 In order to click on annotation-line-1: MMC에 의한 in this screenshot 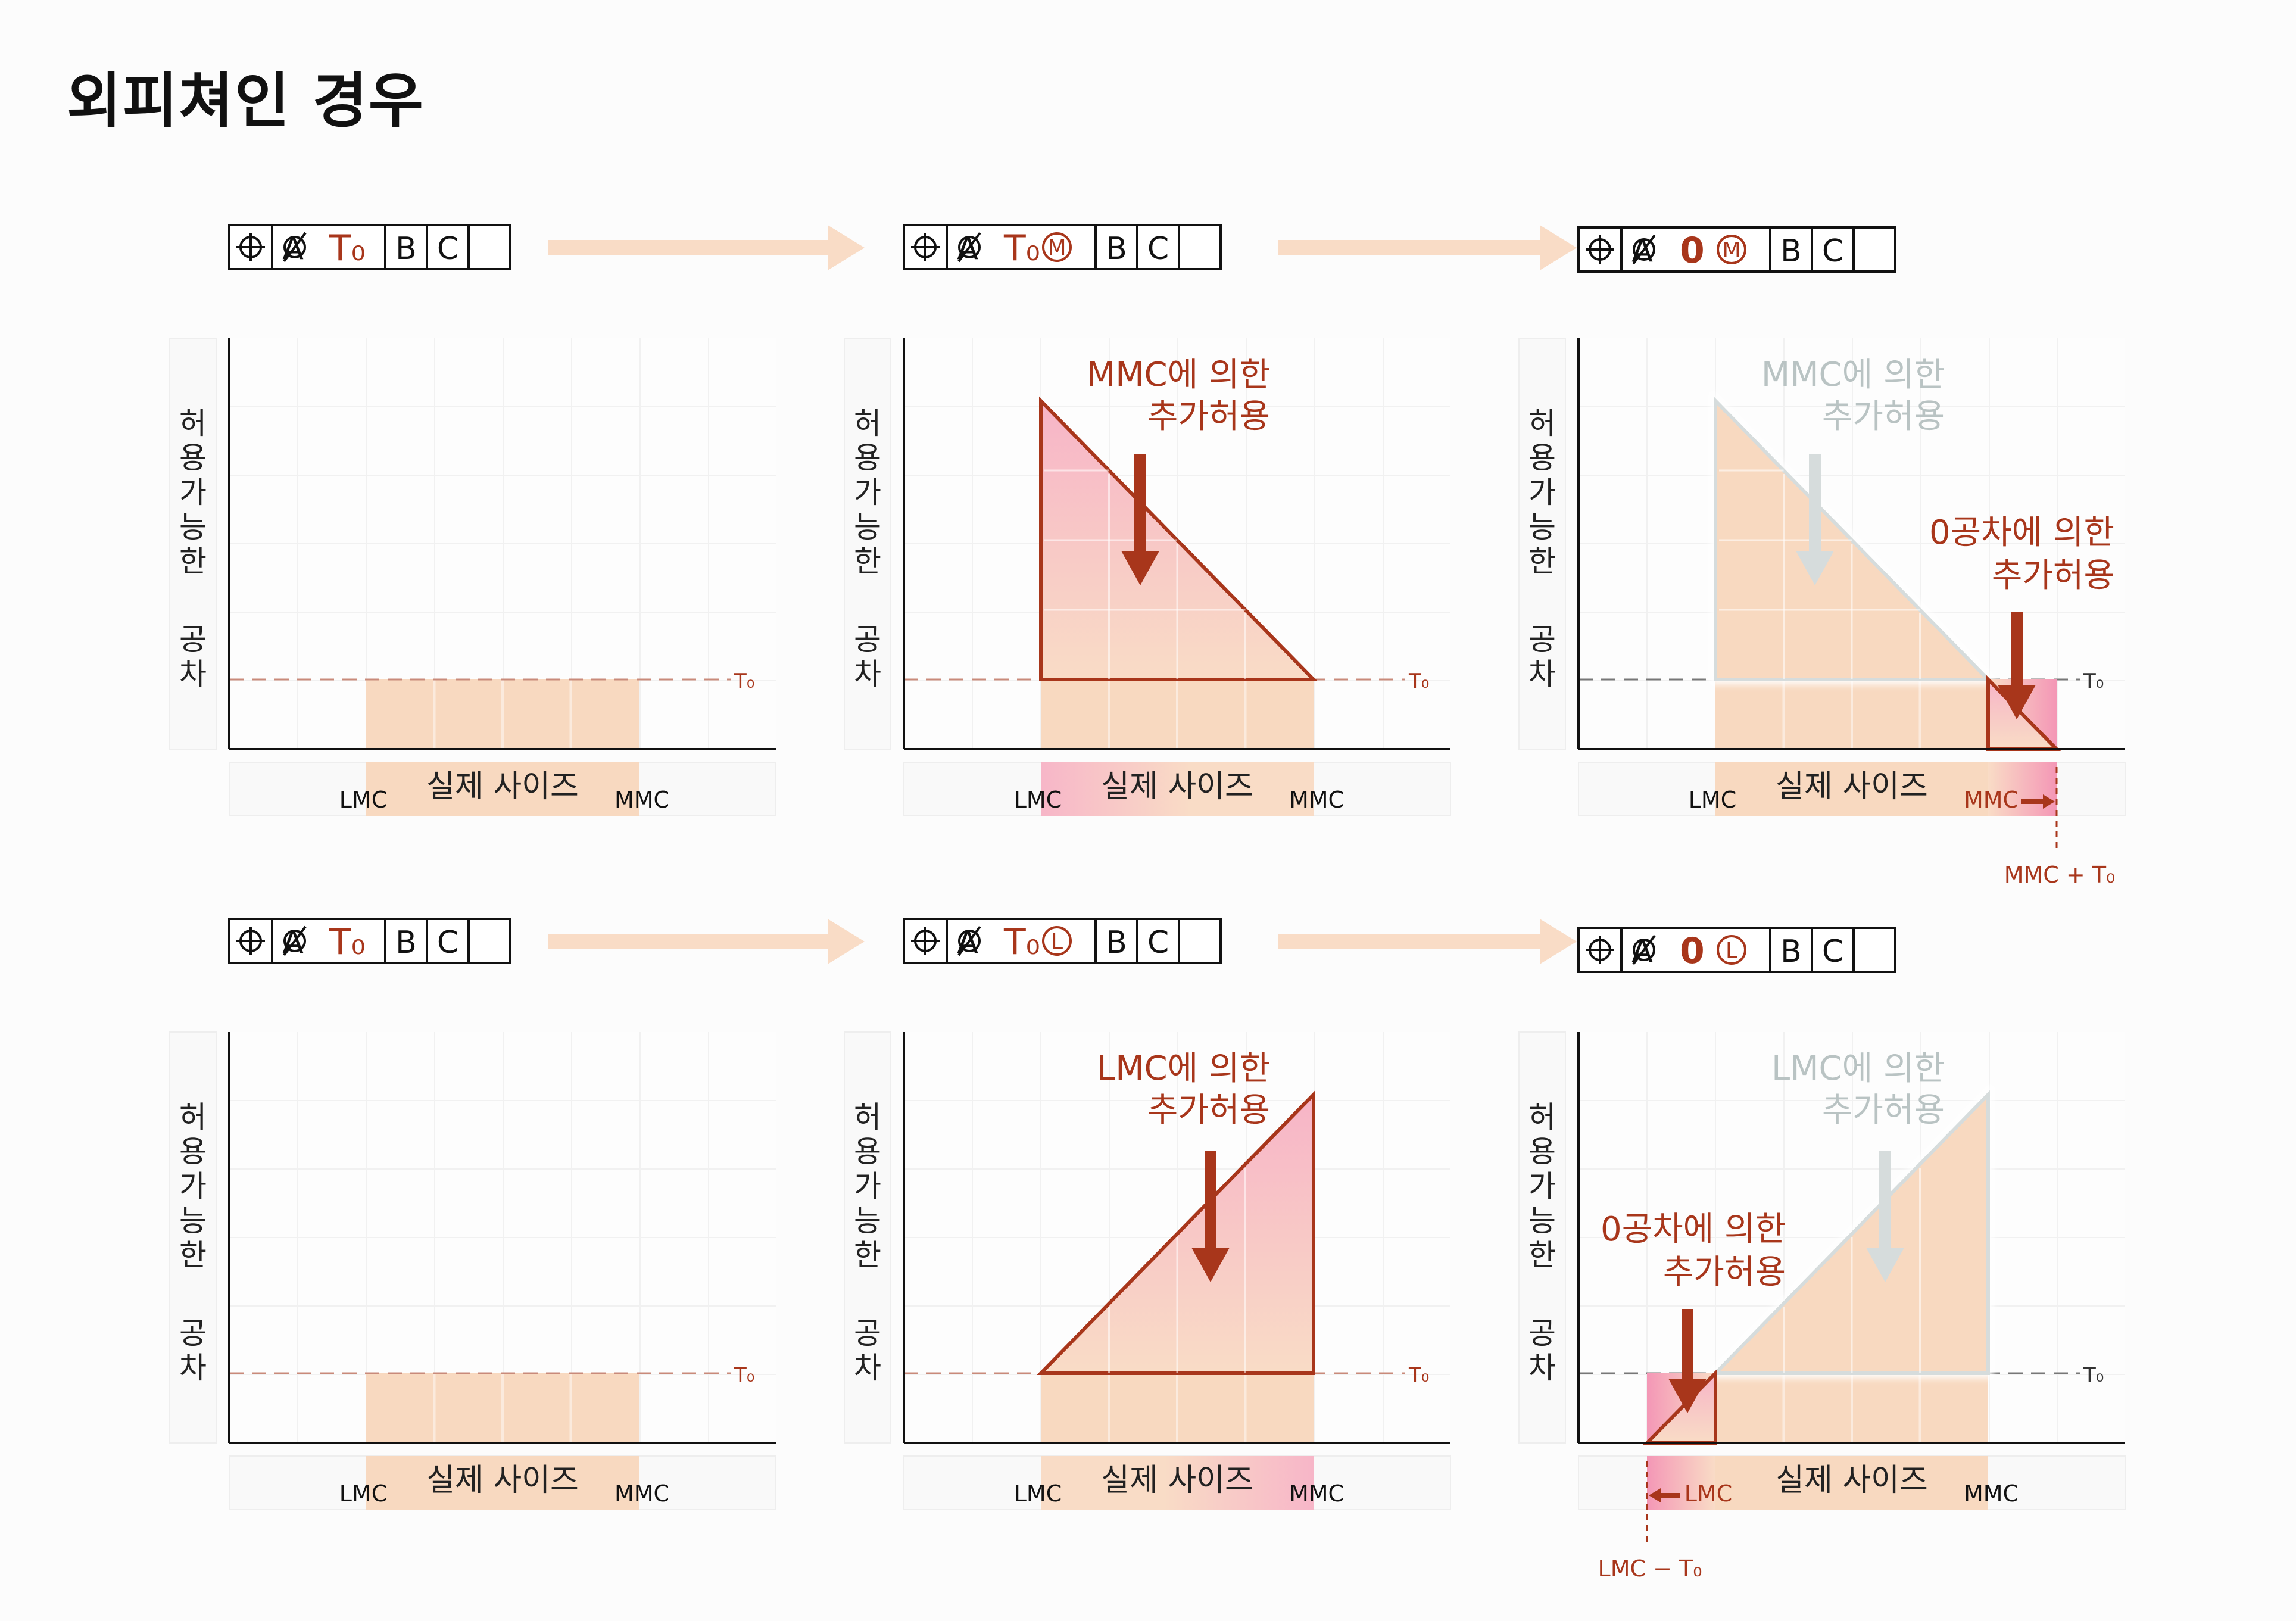, I will do `click(1178, 375)`.